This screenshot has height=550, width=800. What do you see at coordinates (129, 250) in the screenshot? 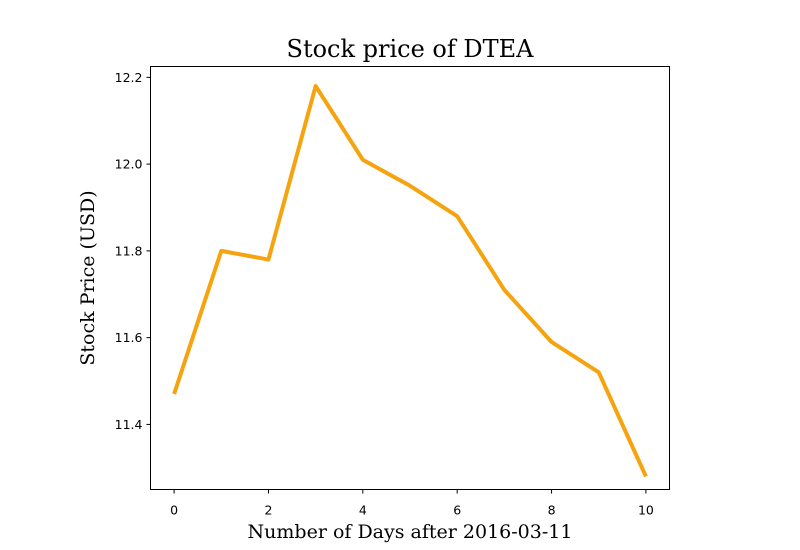
I see `y-tick-label: 11.8` at bounding box center [129, 250].